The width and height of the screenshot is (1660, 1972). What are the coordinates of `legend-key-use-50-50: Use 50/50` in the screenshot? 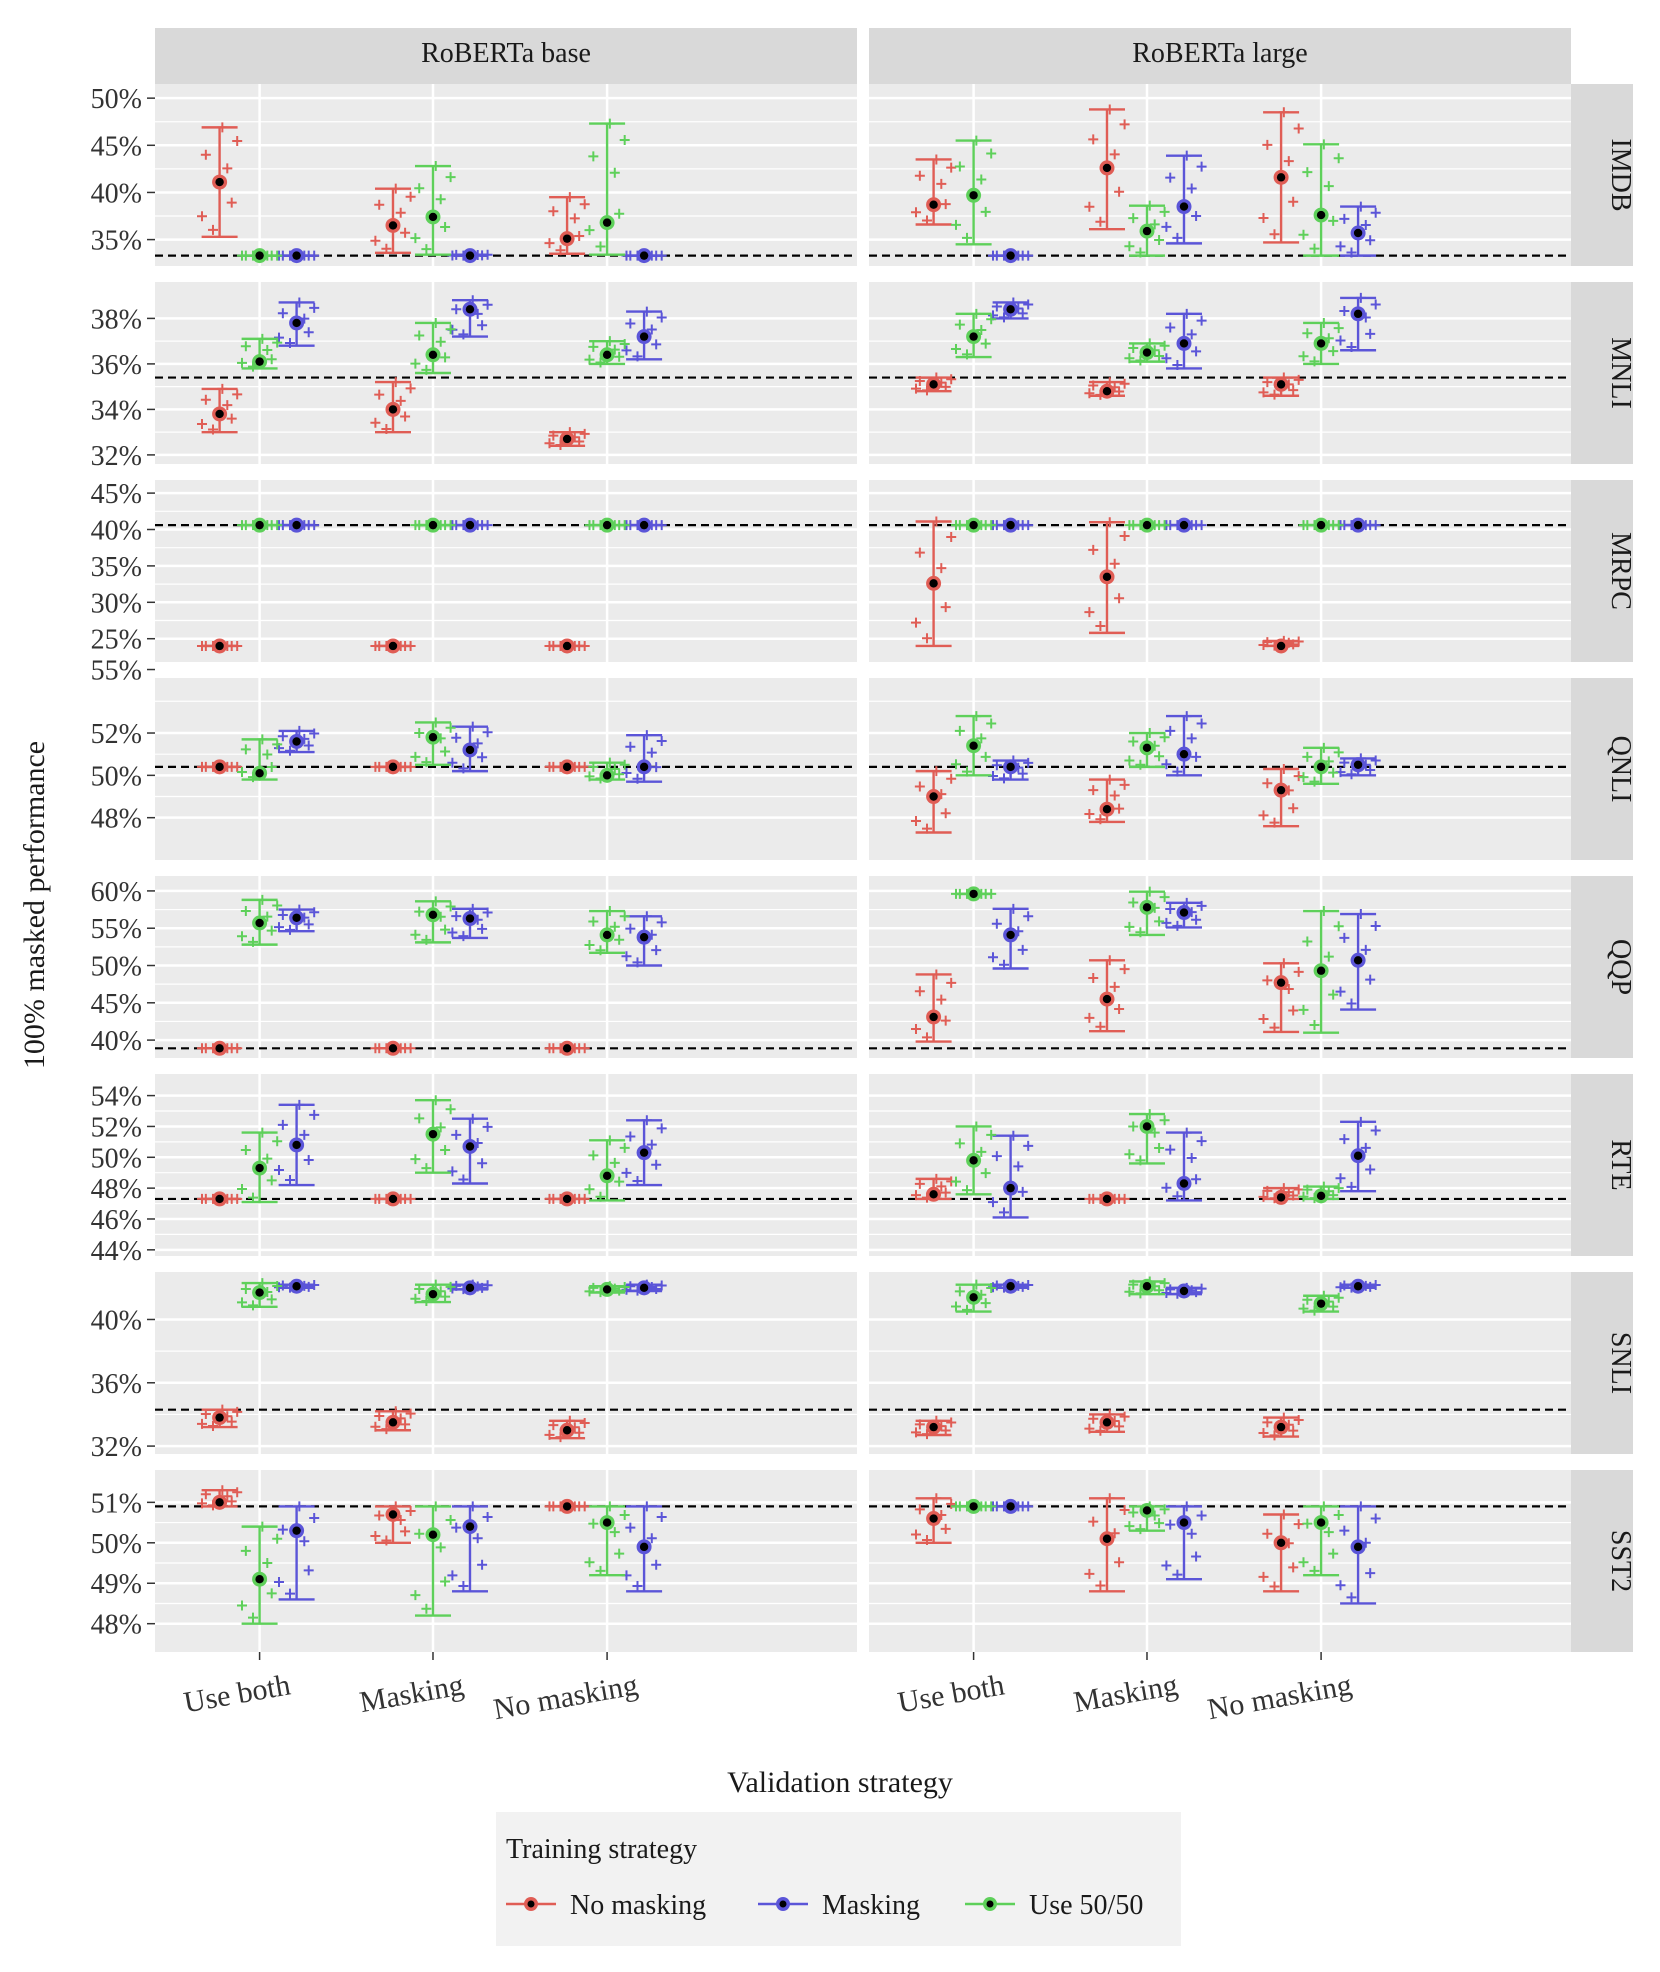 It's located at (1054, 1905).